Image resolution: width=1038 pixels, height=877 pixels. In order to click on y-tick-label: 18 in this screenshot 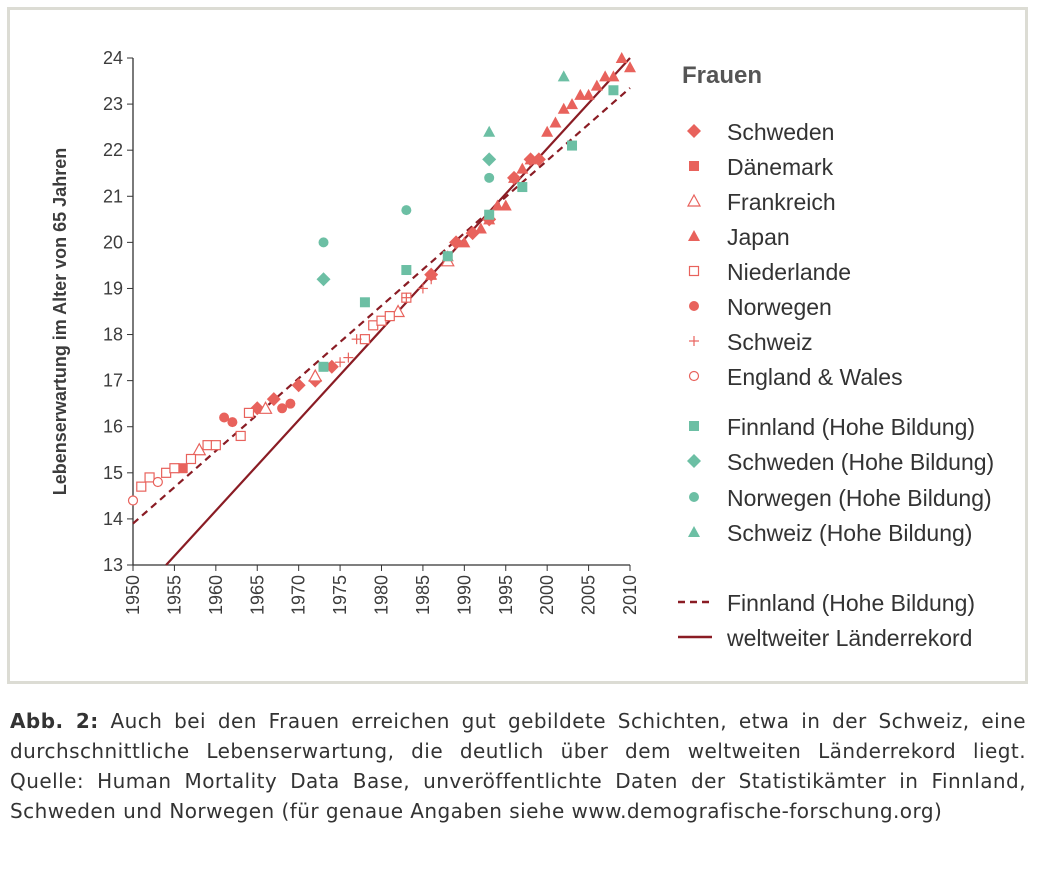, I will do `click(113, 335)`.